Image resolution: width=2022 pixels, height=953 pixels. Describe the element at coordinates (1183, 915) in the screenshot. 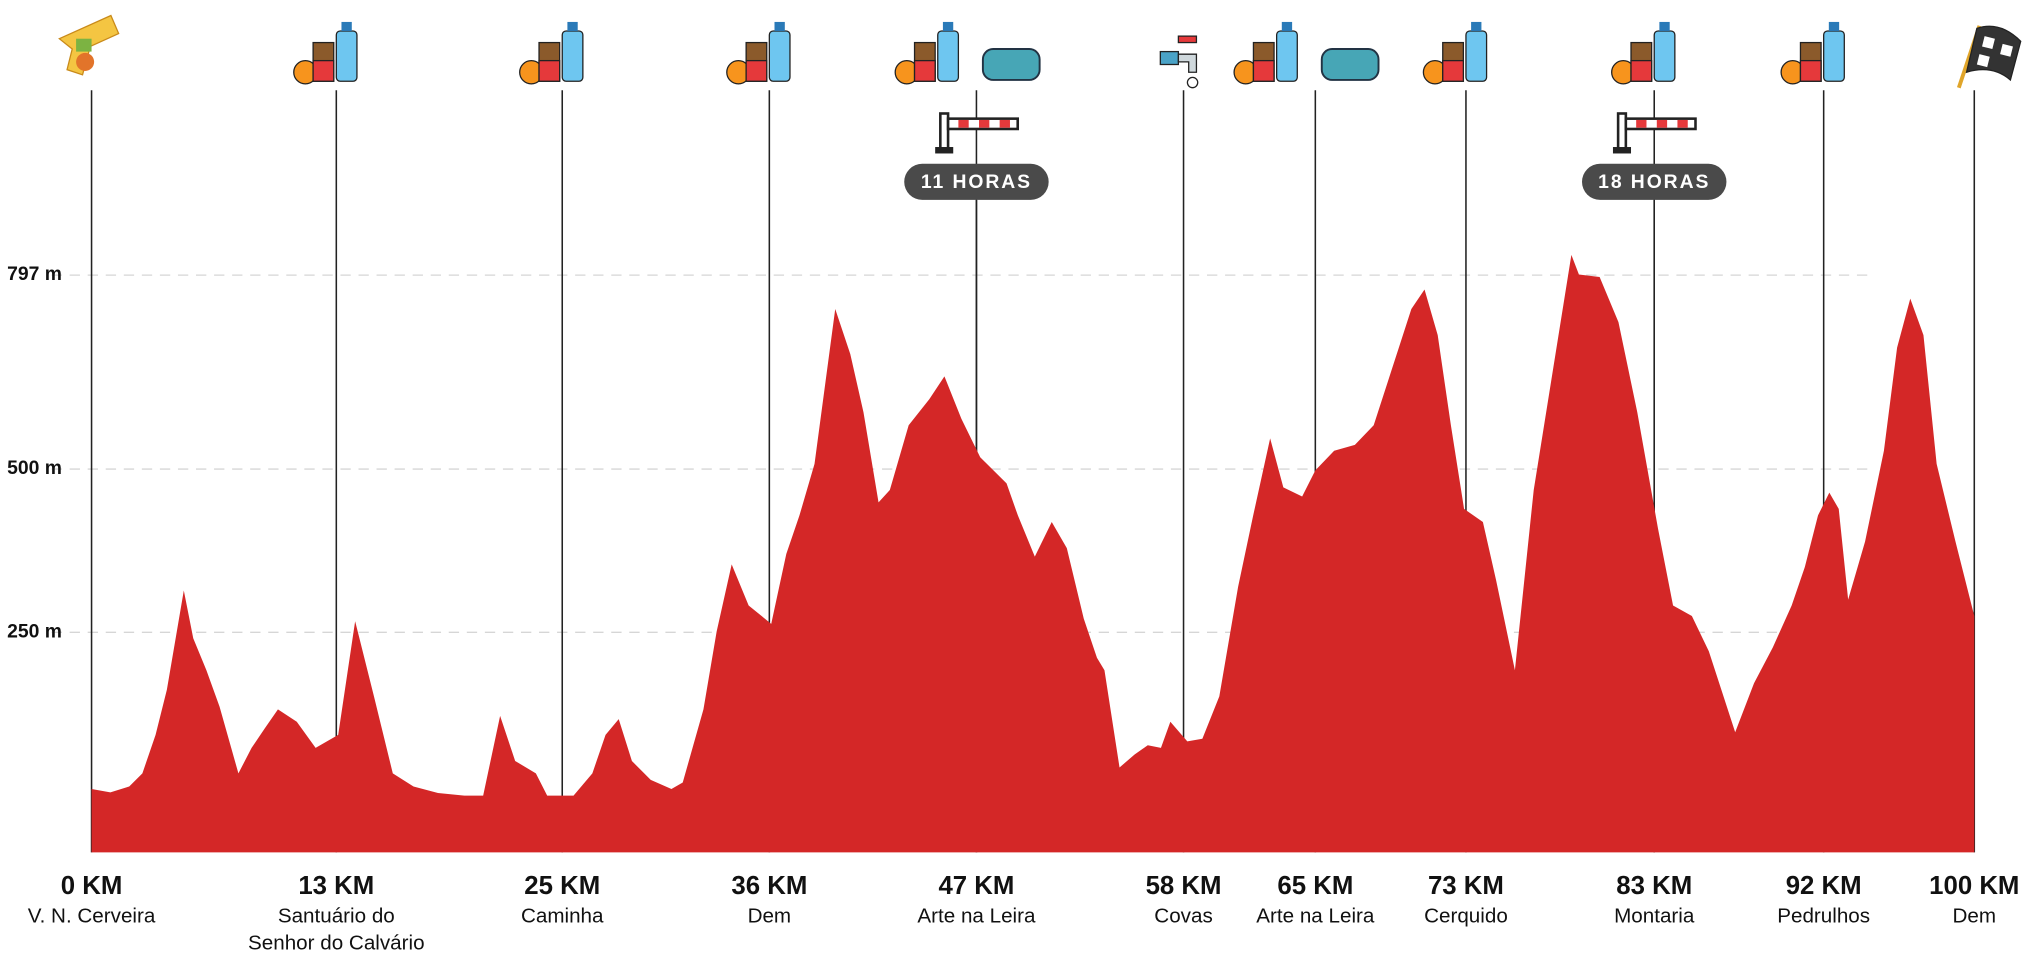

I see `station-name: Covas` at that location.